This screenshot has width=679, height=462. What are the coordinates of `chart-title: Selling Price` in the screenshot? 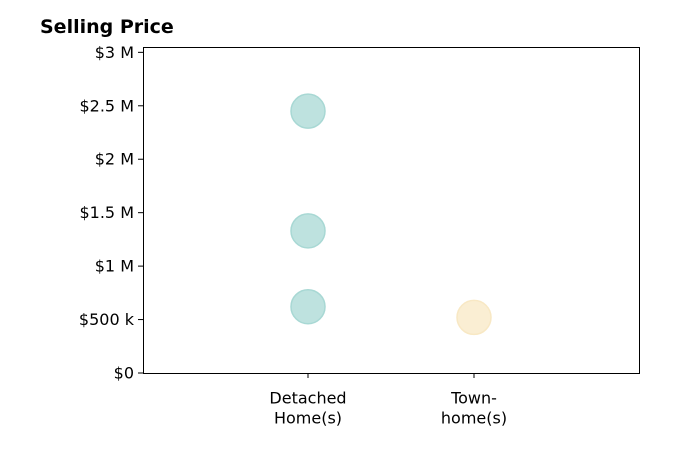 It's located at (107, 27).